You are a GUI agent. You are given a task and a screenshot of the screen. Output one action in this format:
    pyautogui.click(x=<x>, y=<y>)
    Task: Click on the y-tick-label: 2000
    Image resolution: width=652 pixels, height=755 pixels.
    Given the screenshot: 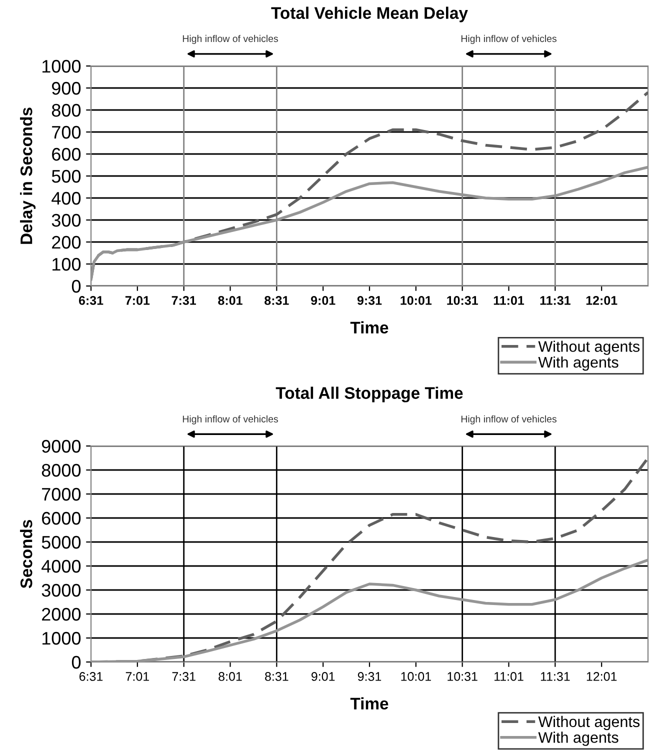 What is the action you would take?
    pyautogui.click(x=61, y=614)
    